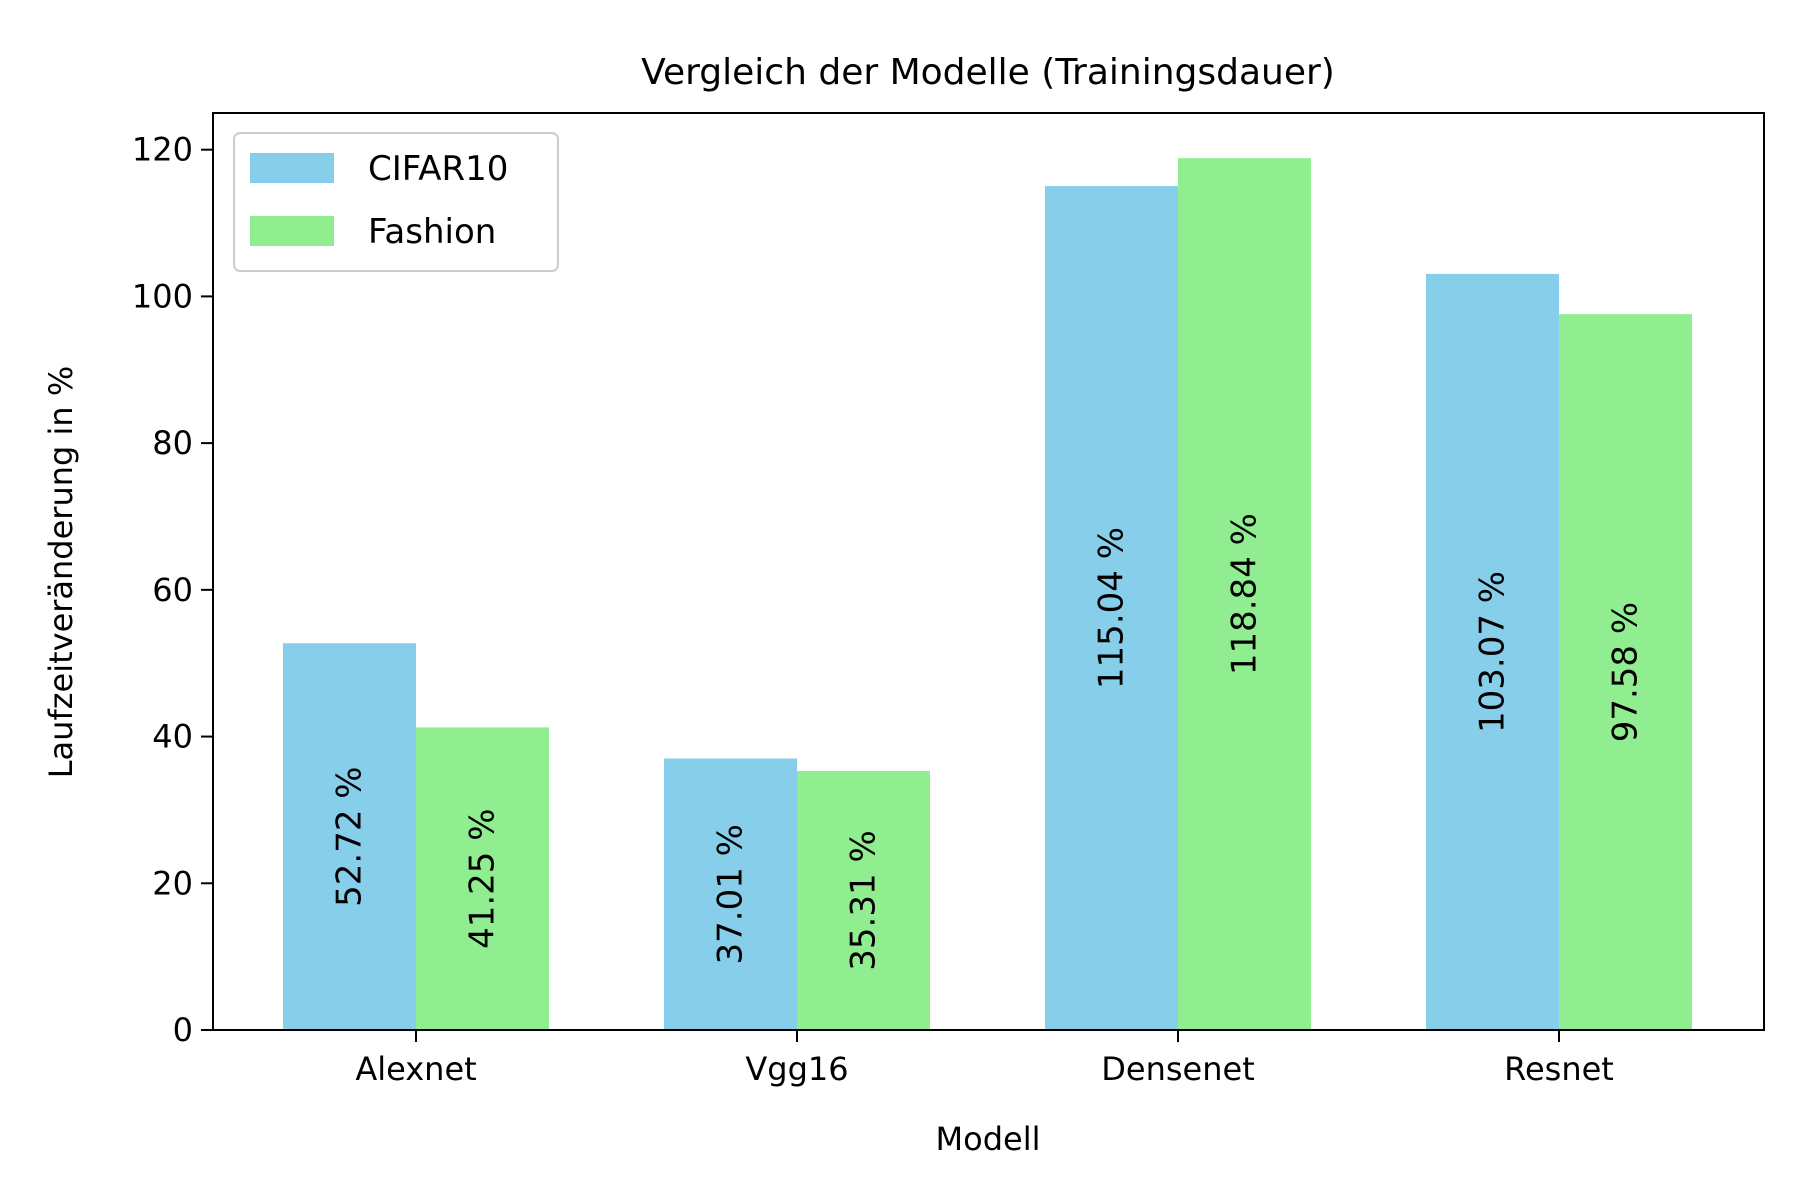 This screenshot has width=1800, height=1200. I want to click on x-tick-label: Alexnet, so click(415, 1069).